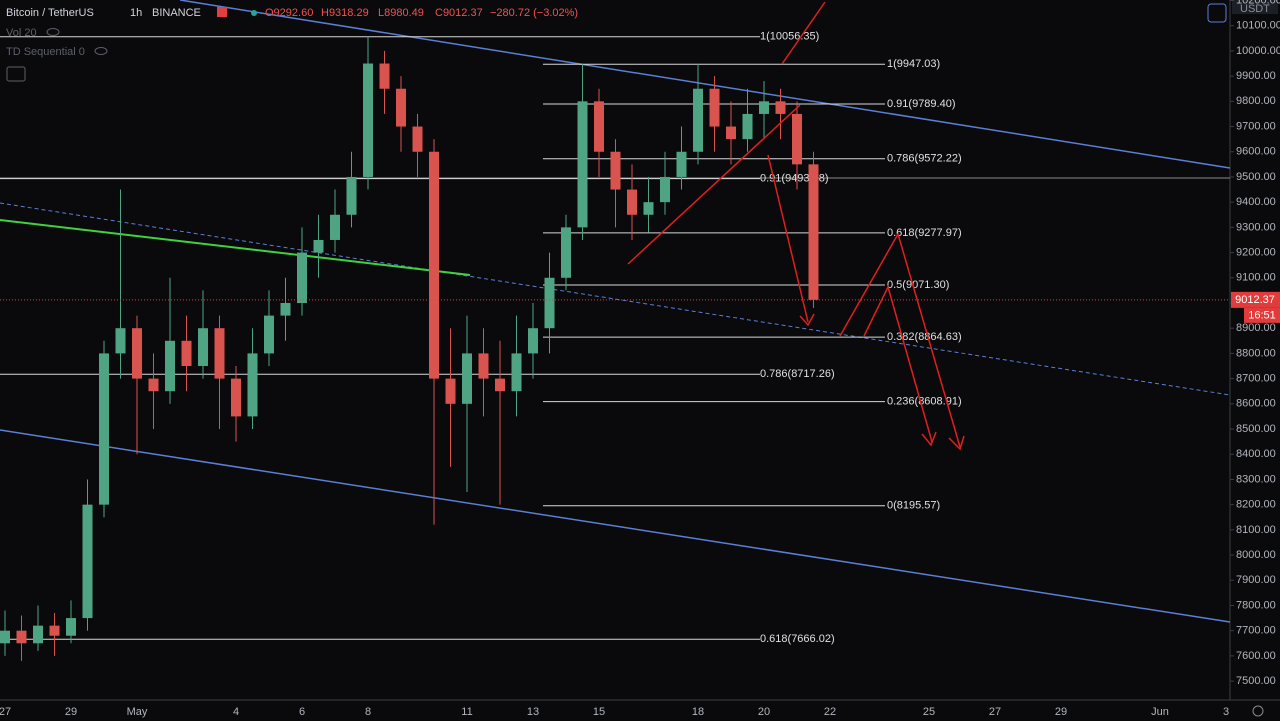  Describe the element at coordinates (1256, 505) in the screenshot. I see `y-tick-label: 8200.00` at that location.